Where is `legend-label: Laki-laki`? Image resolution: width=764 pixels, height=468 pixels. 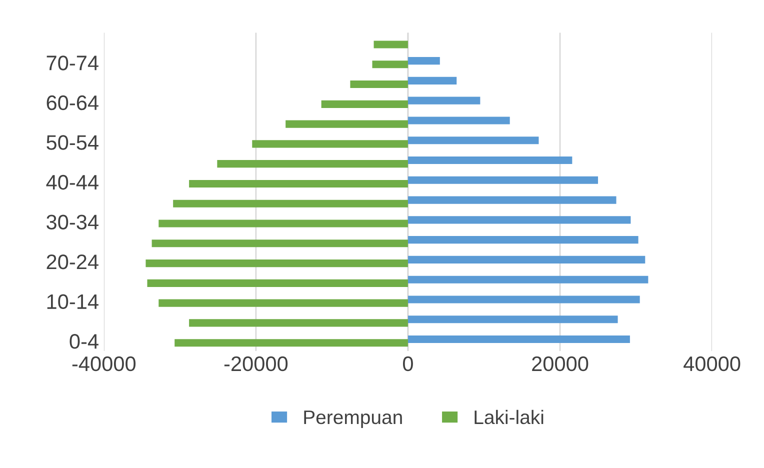 legend-label: Laki-laki is located at coordinates (509, 417).